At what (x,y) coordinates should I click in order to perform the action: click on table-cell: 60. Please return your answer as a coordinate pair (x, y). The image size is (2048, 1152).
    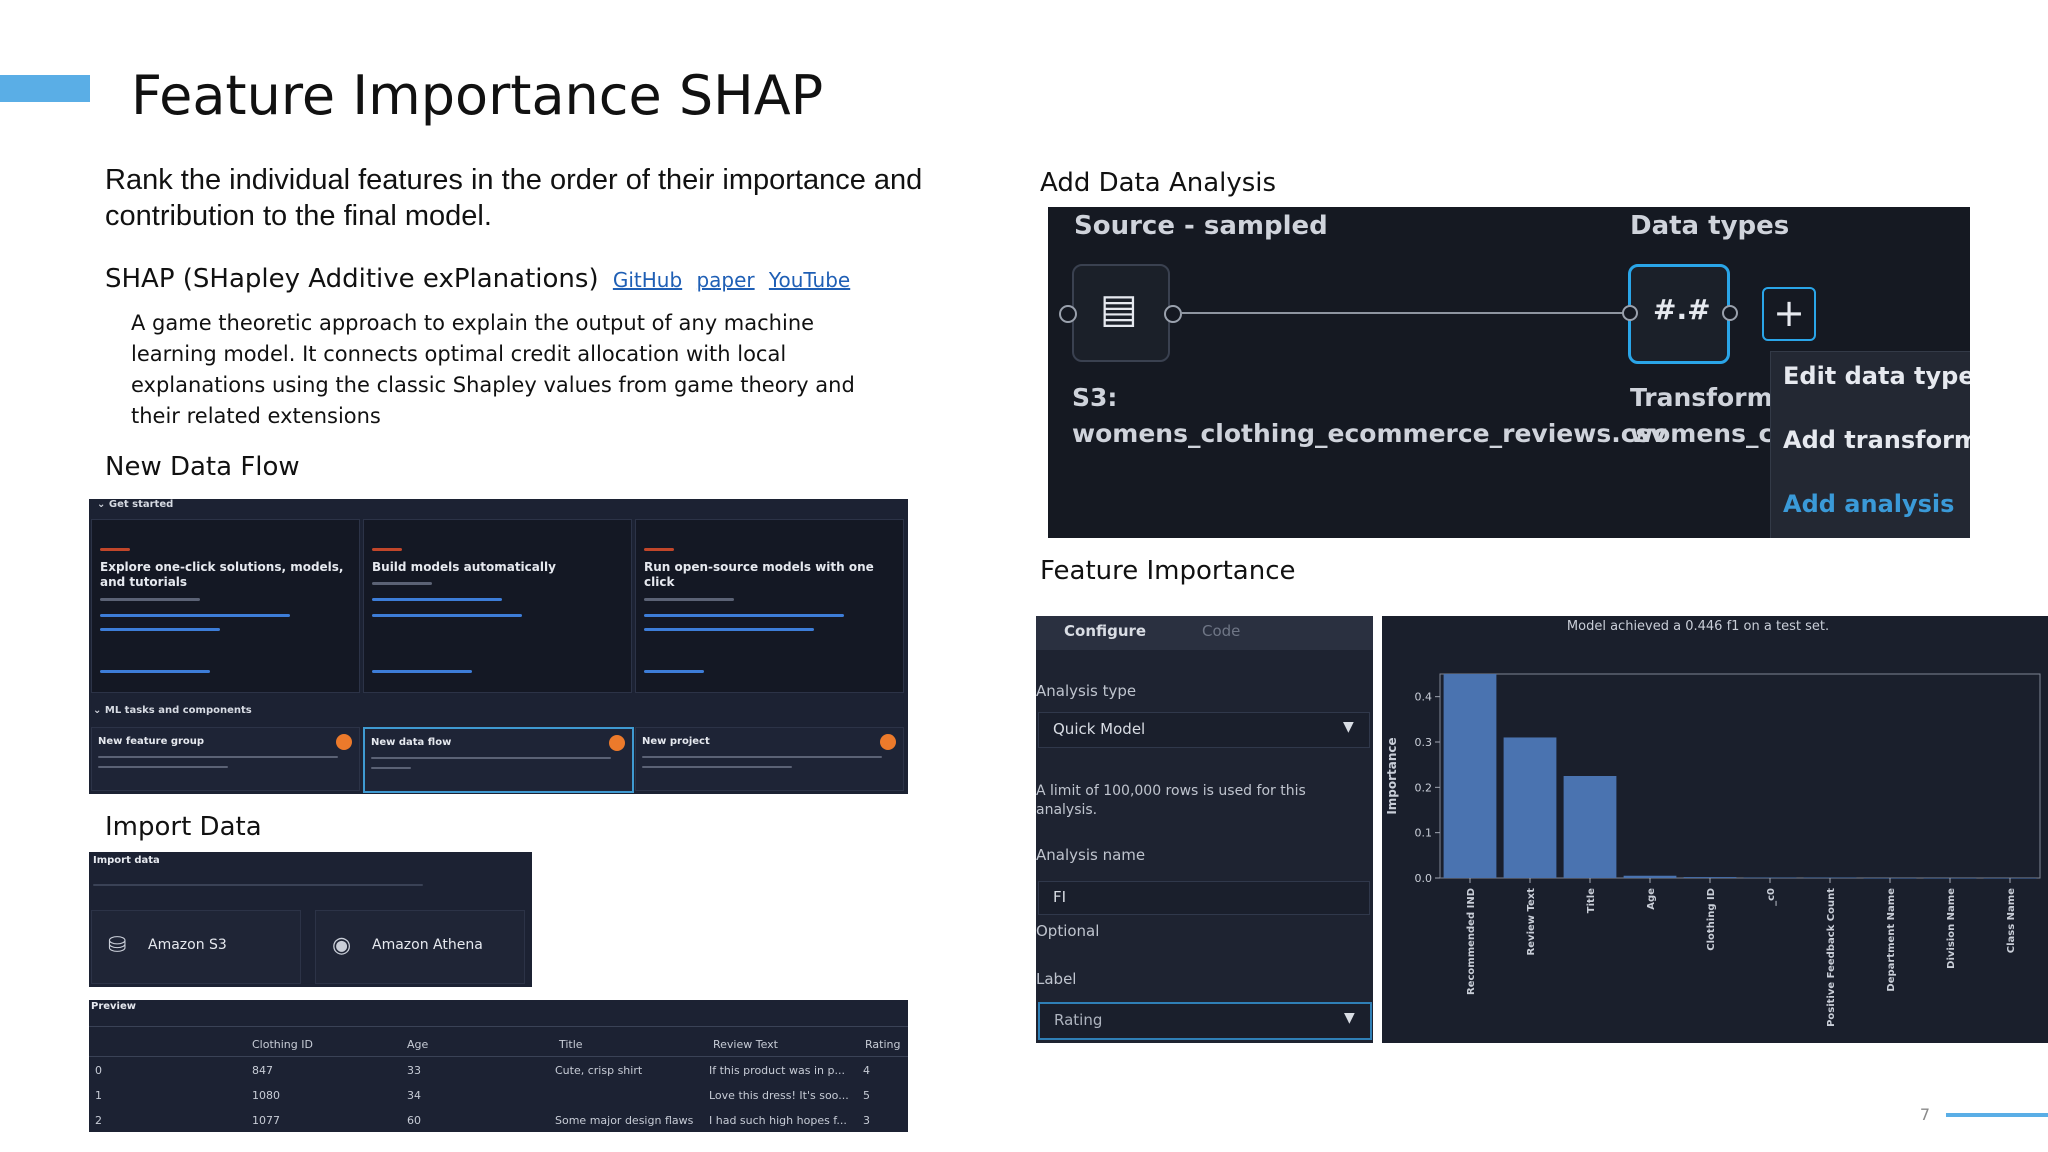
    Looking at the image, I should click on (414, 1120).